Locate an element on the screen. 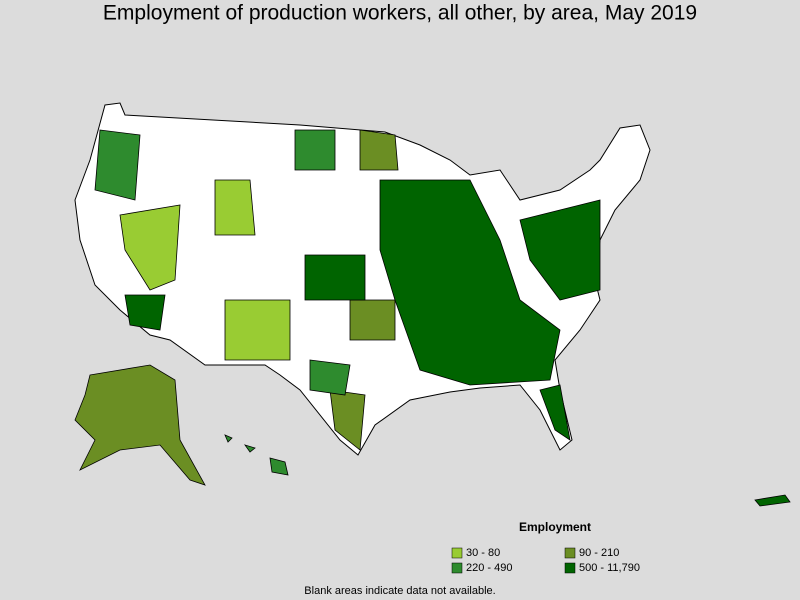  legend-label: 220 - 490 is located at coordinates (489, 568).